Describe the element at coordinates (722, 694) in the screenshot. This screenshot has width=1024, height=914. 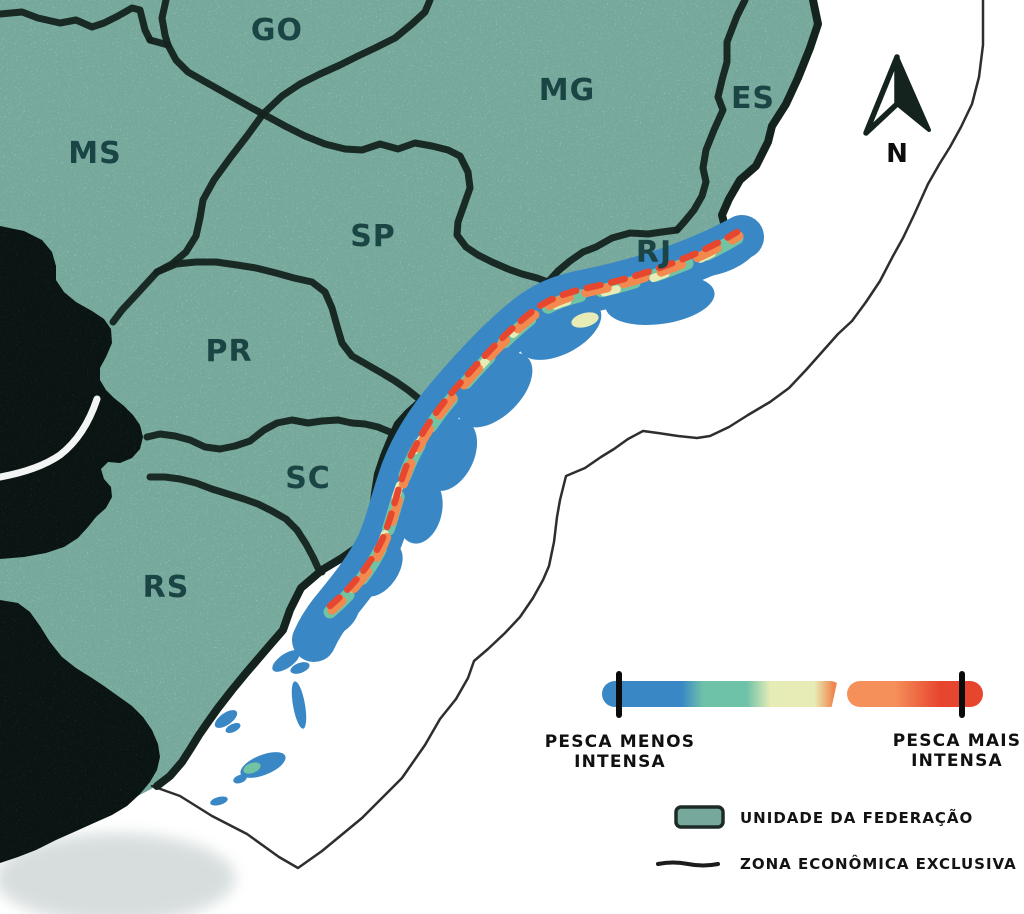
I see `intensity-gradient-left` at that location.